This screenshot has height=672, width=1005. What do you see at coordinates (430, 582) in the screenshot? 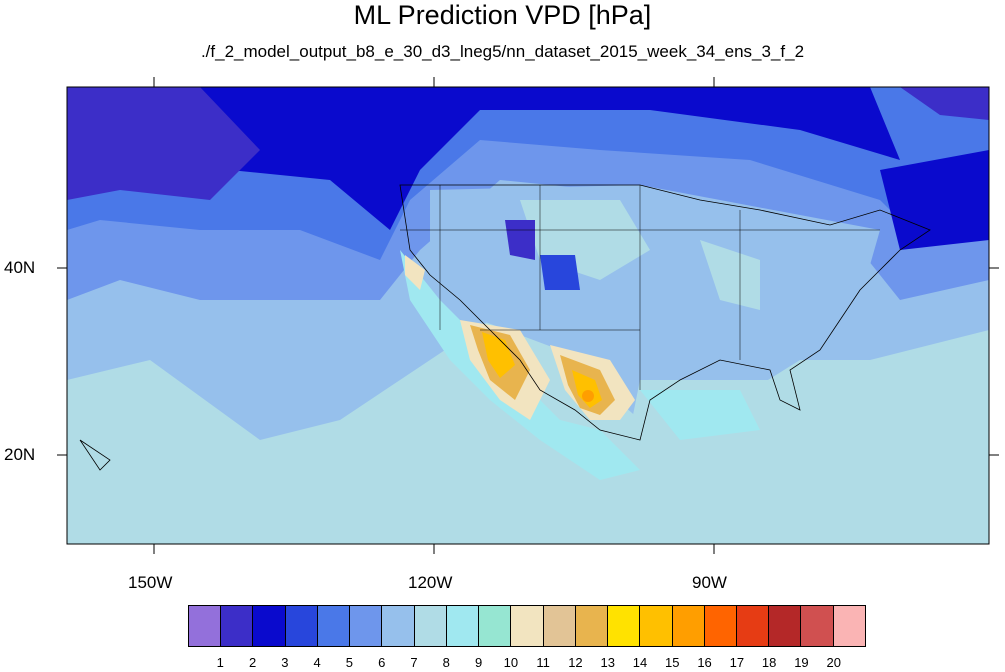
I see `lon-label-120w: 120W` at bounding box center [430, 582].